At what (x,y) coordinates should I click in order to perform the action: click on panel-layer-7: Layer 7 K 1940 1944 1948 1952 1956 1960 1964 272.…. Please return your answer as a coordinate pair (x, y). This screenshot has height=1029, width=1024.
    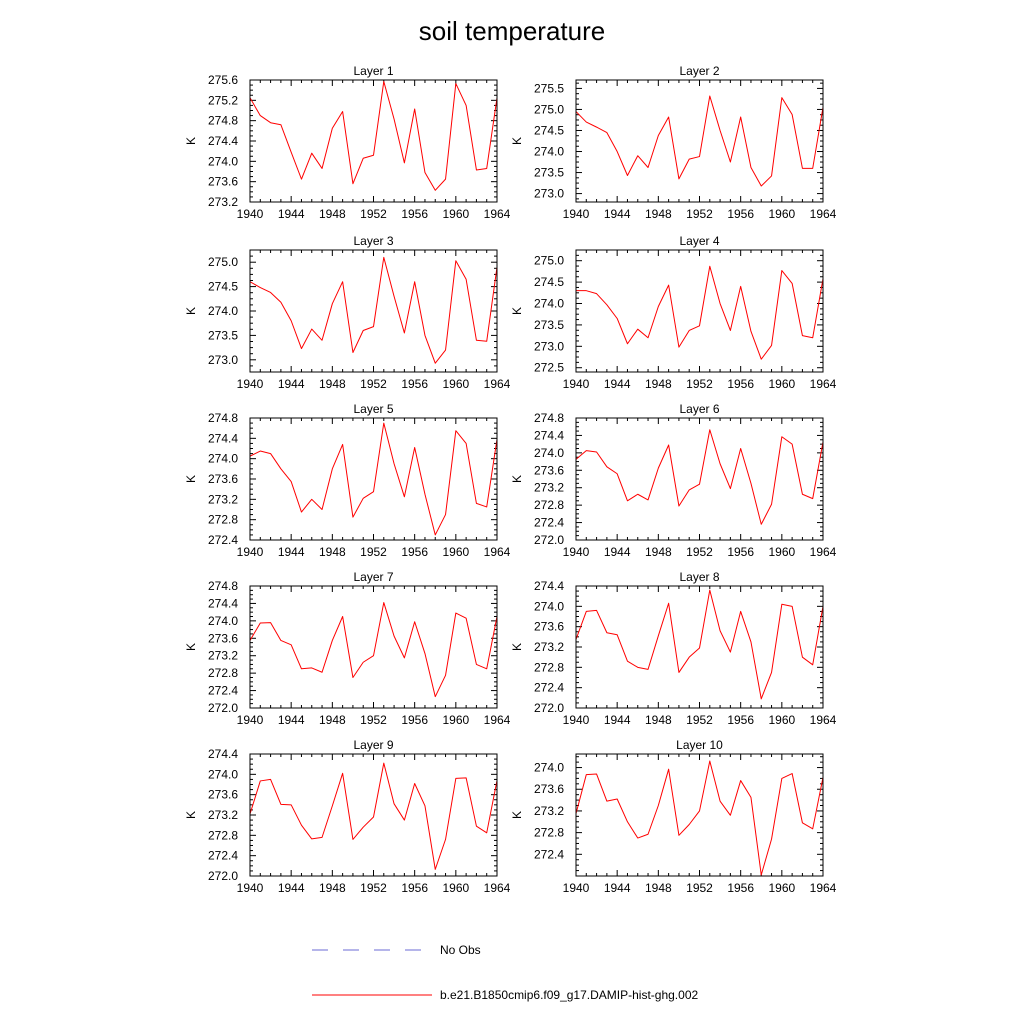
    Looking at the image, I should click on (347, 648).